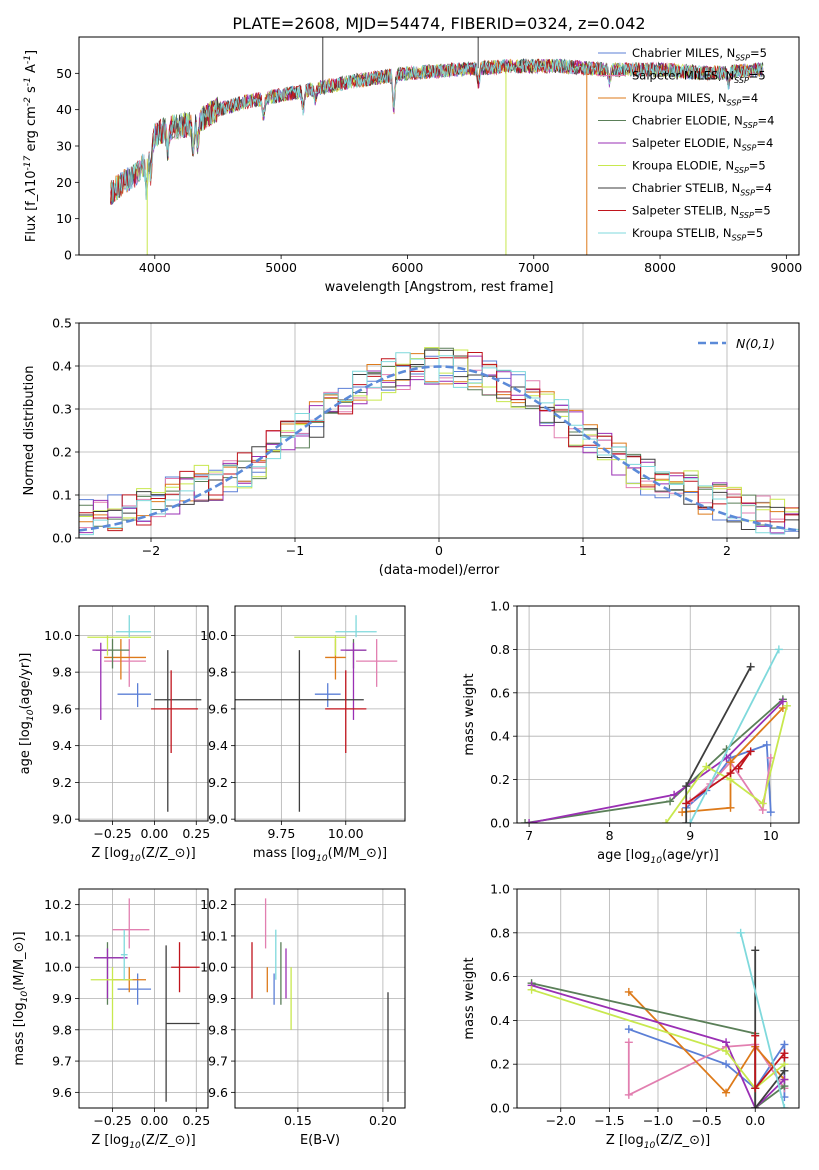  Describe the element at coordinates (64, 73) in the screenshot. I see `y-tick-label: 50` at that location.